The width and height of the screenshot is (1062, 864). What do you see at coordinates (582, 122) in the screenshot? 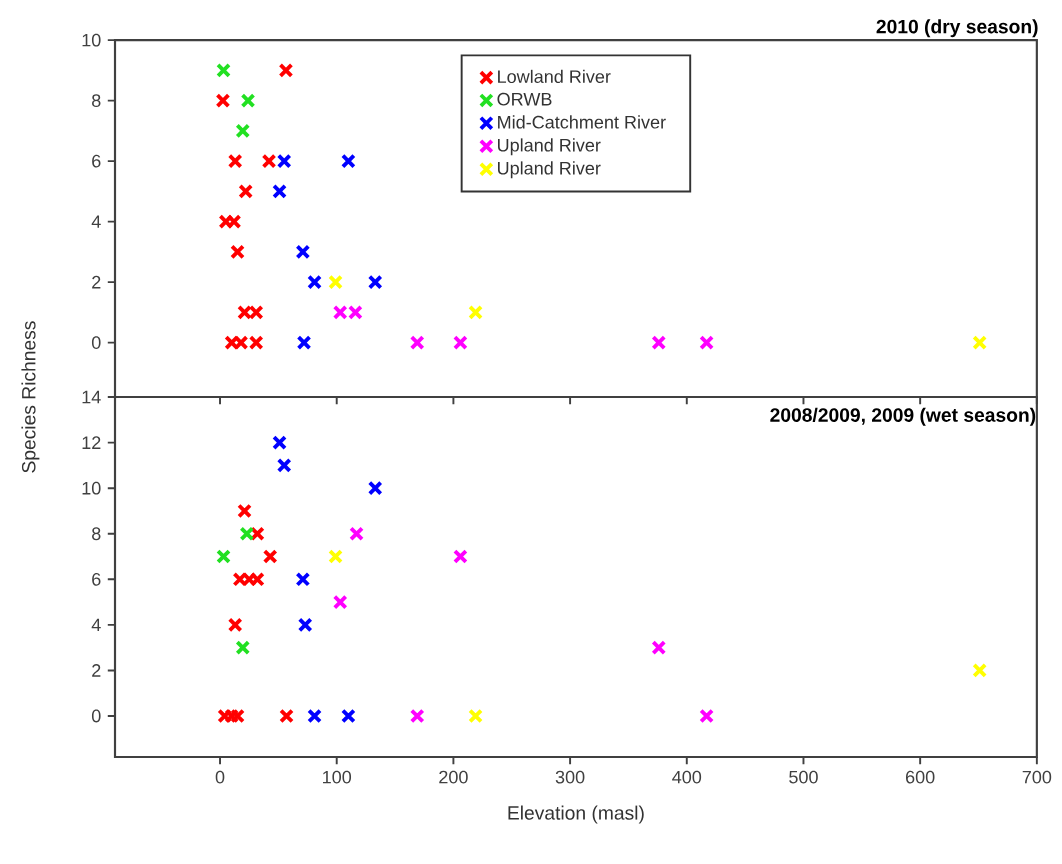
I see `legend-label: Mid-Catchment River` at bounding box center [582, 122].